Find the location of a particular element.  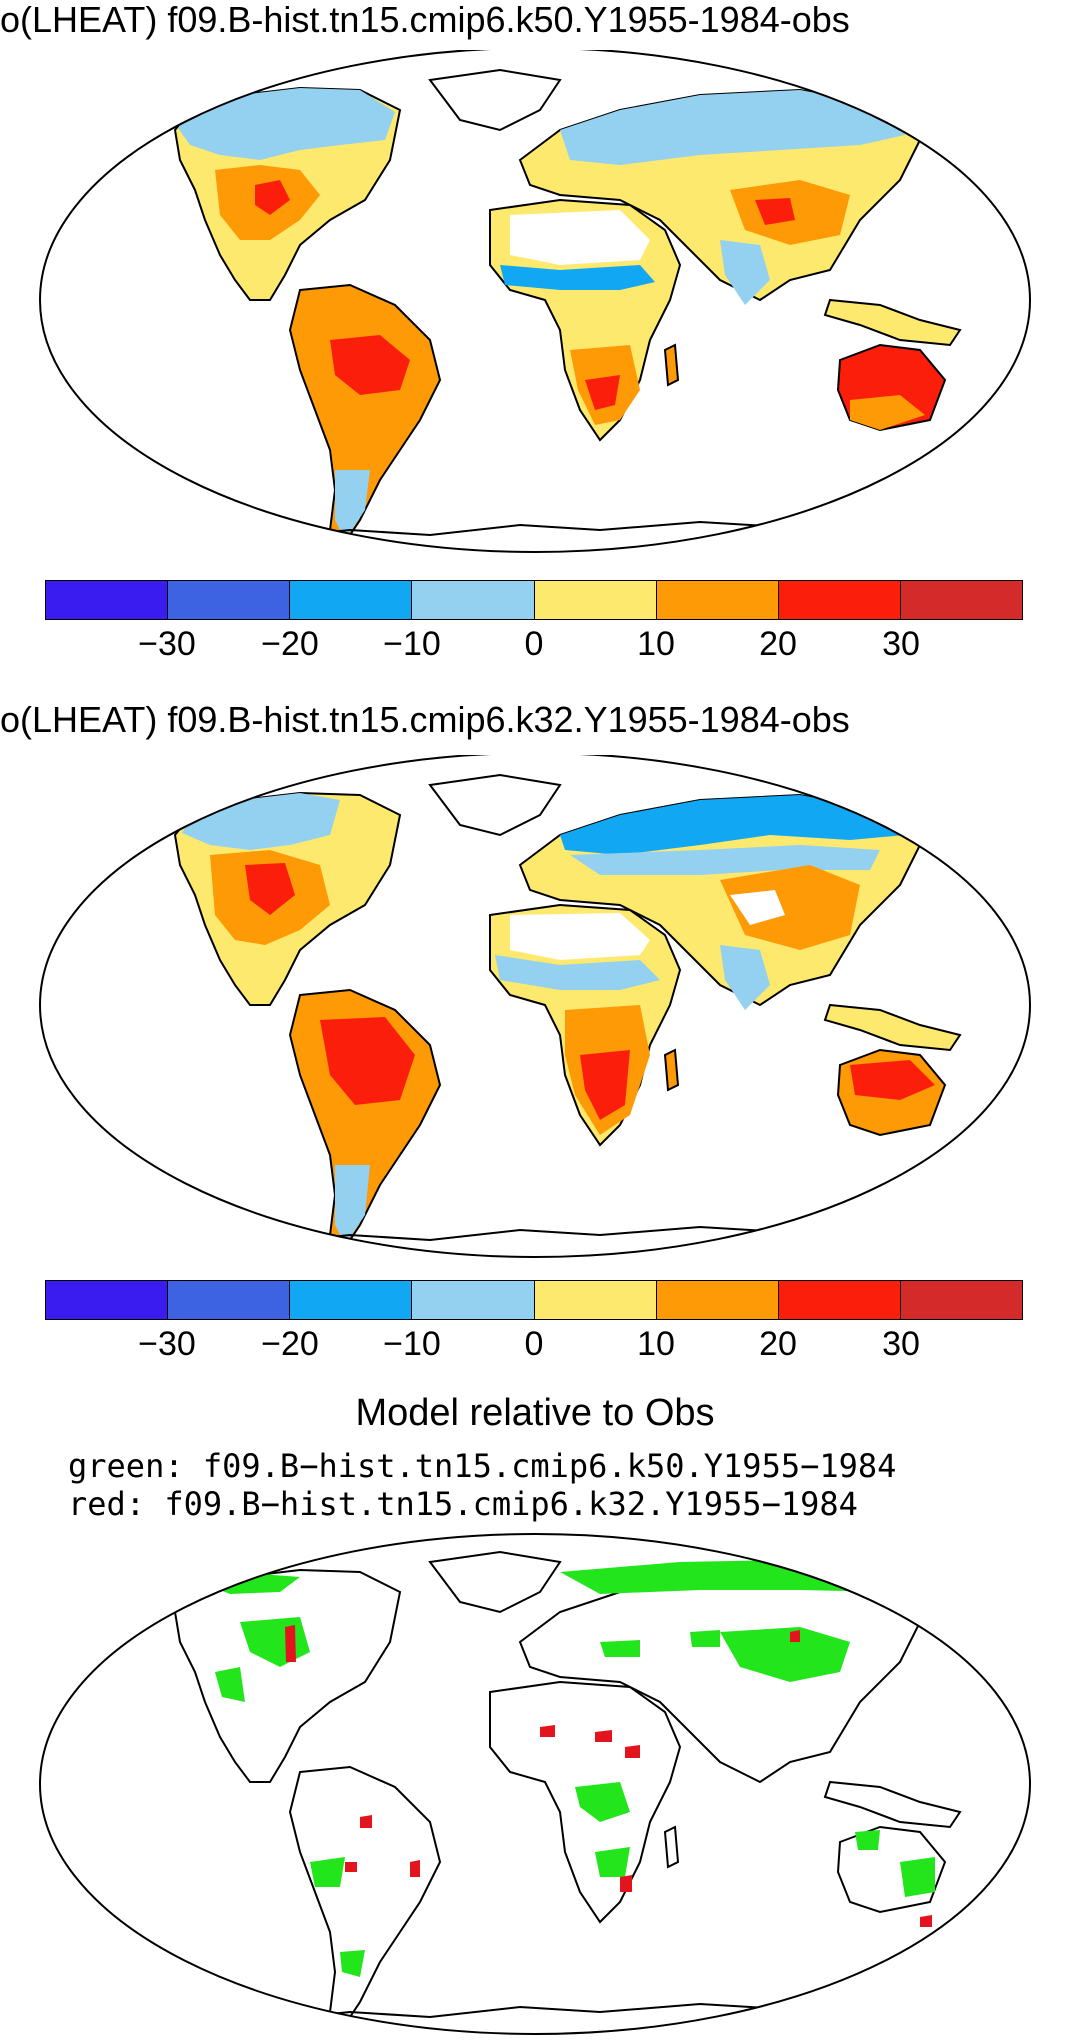

panel1-colorbar-ticks: −30 −20 −10 0 10 20 30 is located at coordinates (535, 645).